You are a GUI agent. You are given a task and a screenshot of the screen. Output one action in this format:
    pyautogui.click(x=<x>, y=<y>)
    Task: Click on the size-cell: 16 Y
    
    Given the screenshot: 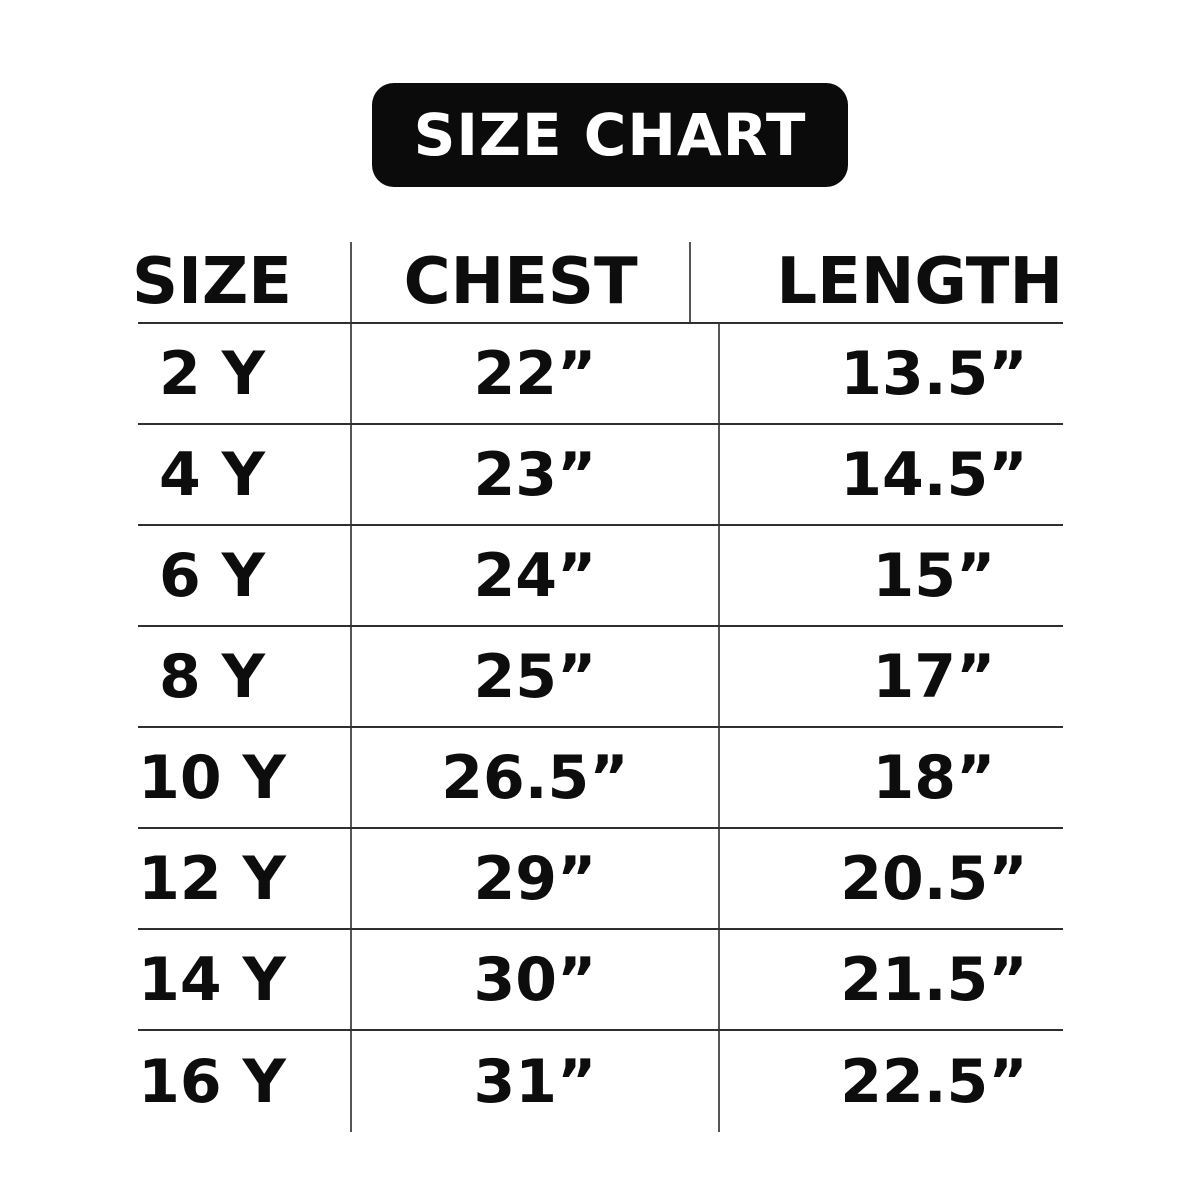 What is the action you would take?
    pyautogui.click(x=245, y=1081)
    